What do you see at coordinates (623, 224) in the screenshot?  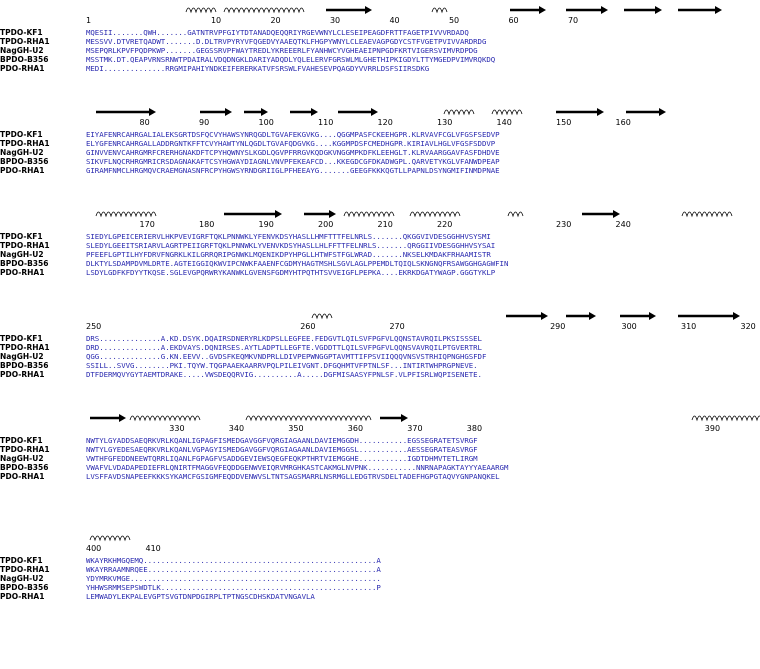 I see `position-number: 240` at bounding box center [623, 224].